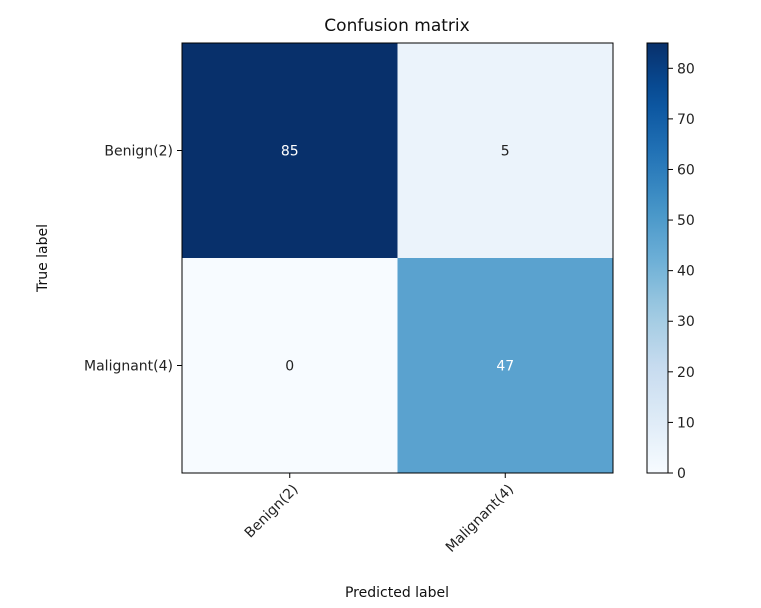  Describe the element at coordinates (686, 322) in the screenshot. I see `colorbar-tick-label: 30` at that location.